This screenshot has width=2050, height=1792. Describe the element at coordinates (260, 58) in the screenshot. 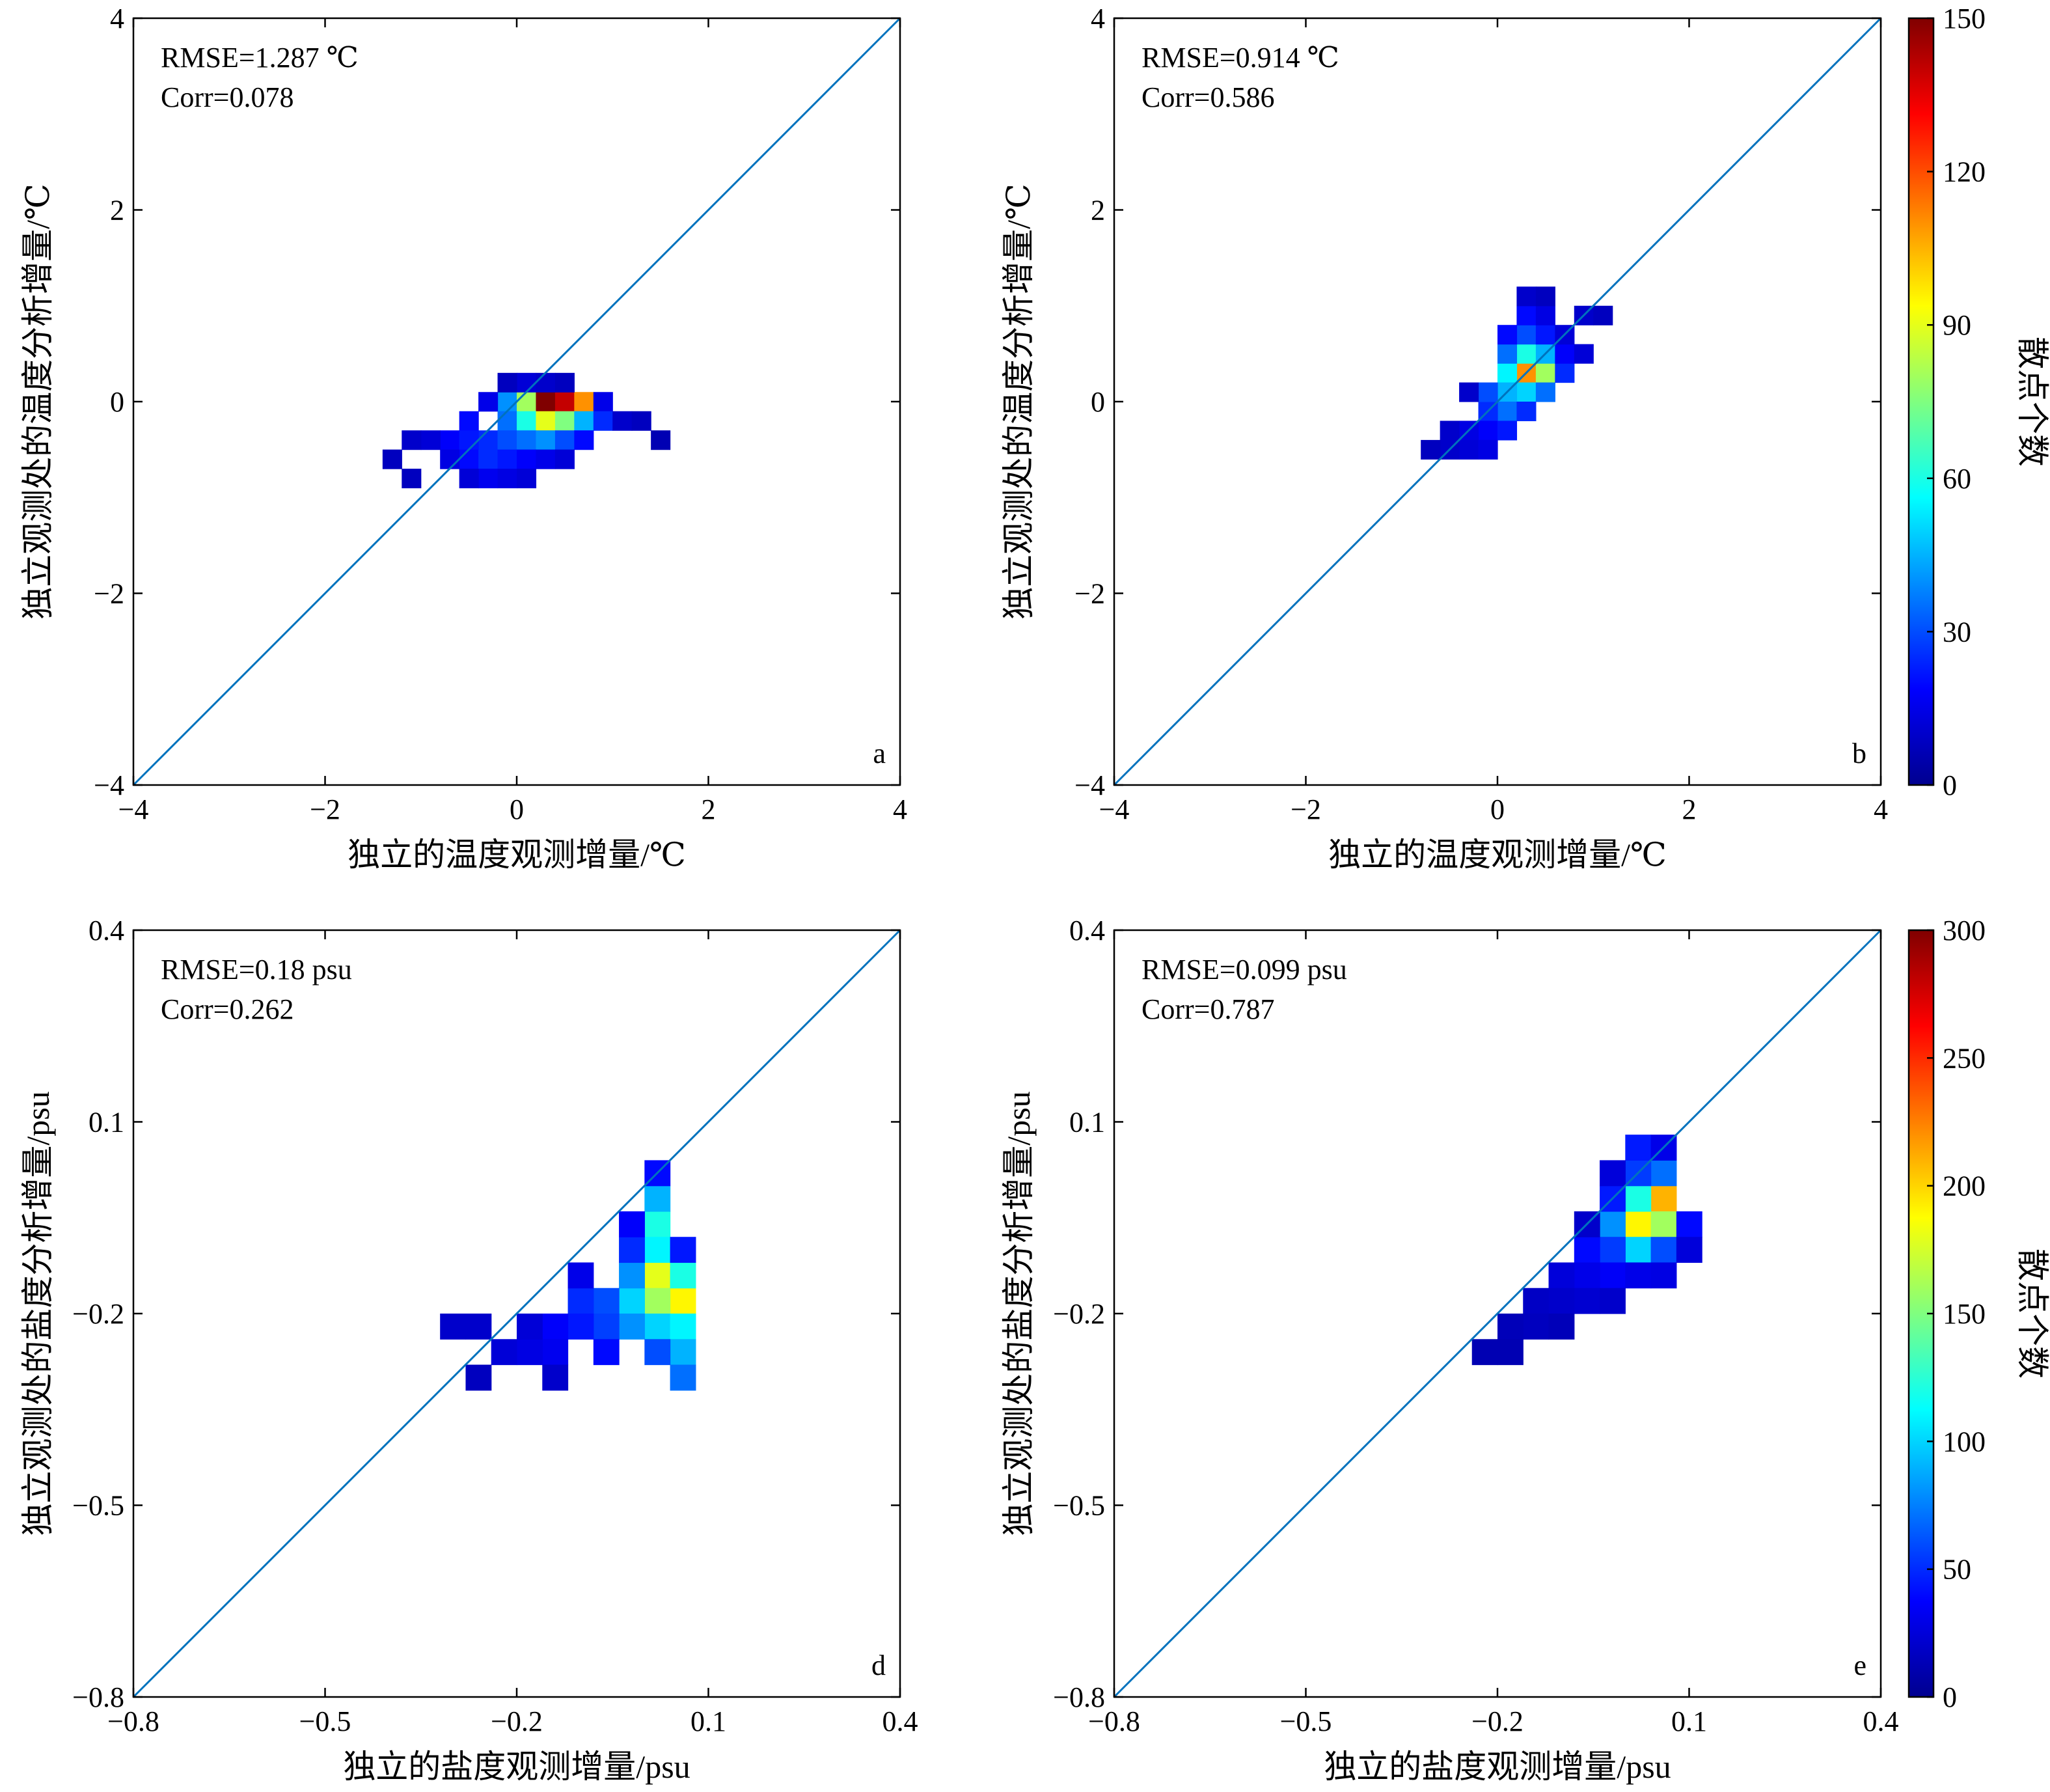

I see `panel-a-rmse: RMSE=1.287 ℃` at that location.